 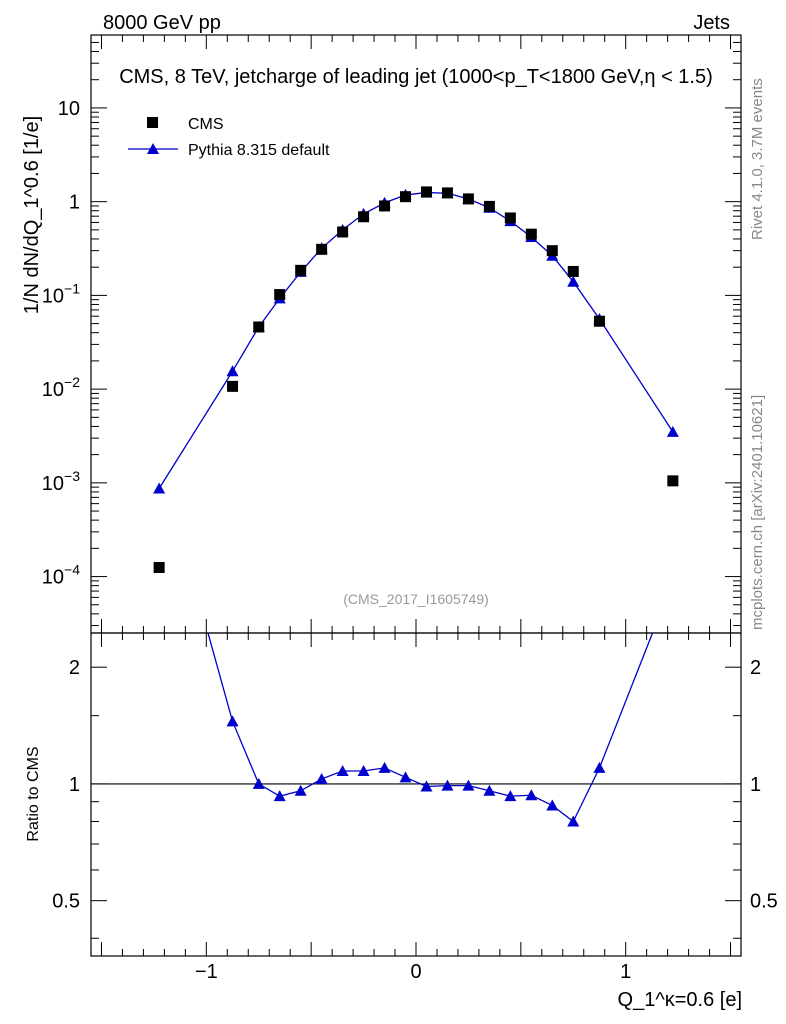 What do you see at coordinates (764, 902) in the screenshot?
I see `ratio-tick-label-right: 0.5` at bounding box center [764, 902].